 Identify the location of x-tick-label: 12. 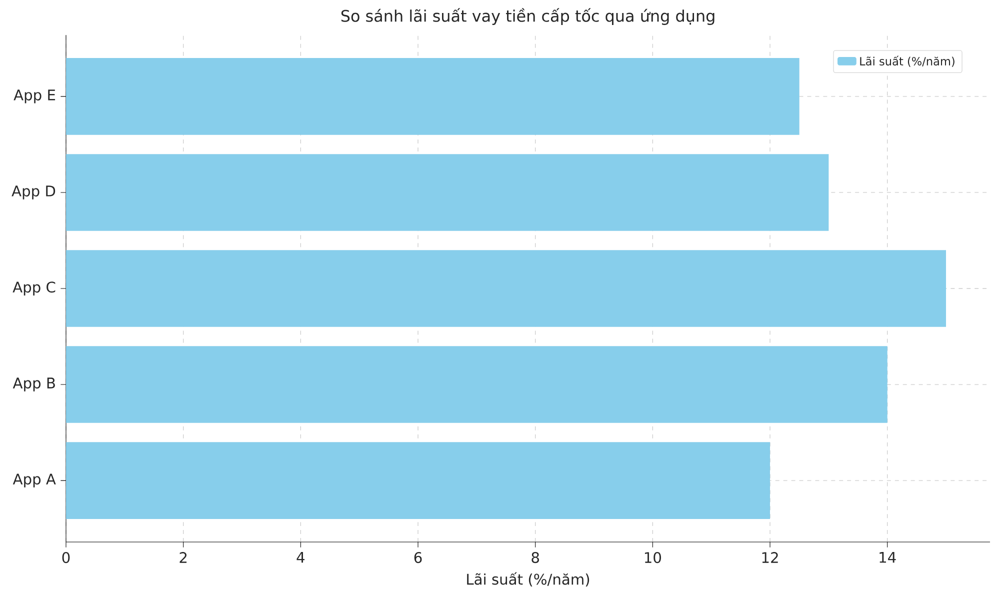
(770, 557).